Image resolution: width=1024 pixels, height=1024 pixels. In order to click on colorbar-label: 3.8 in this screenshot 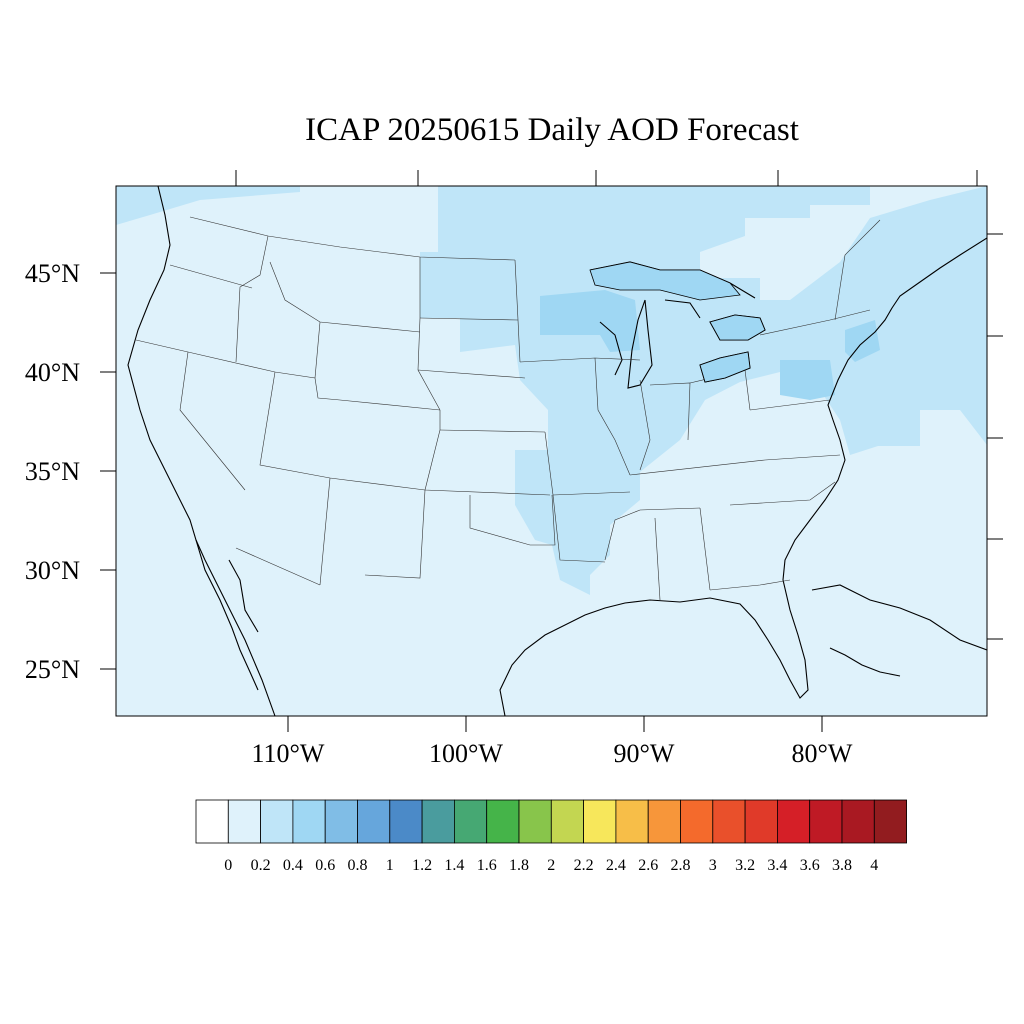, I will do `click(842, 865)`.